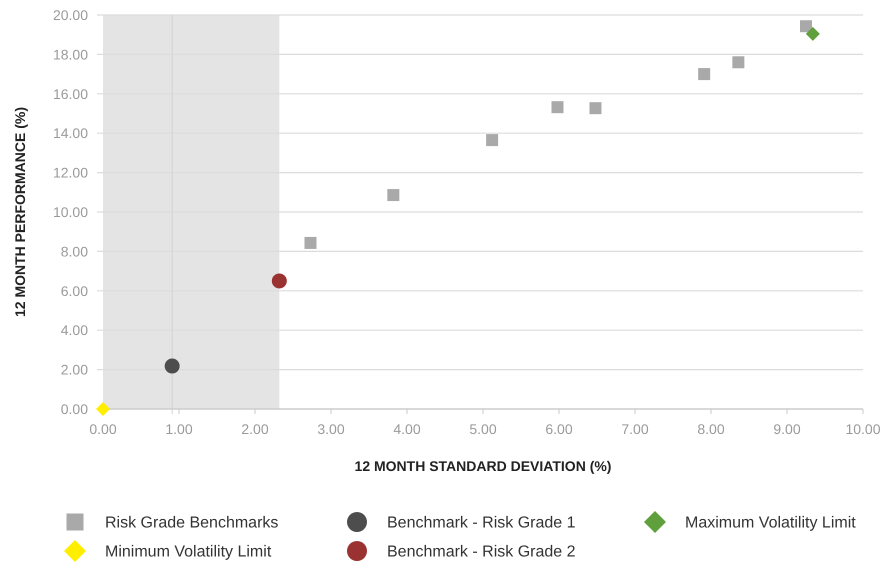  I want to click on legend-label: Minimum Volatility Limit, so click(188, 552).